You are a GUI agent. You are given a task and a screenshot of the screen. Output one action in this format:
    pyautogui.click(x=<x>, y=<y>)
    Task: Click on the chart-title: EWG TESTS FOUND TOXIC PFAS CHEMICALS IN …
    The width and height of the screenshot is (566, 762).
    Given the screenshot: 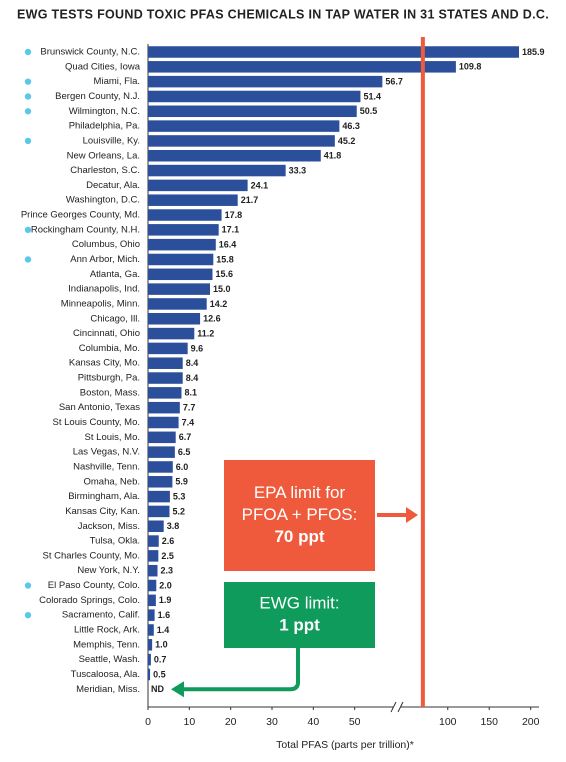 What is the action you would take?
    pyautogui.click(x=283, y=14)
    